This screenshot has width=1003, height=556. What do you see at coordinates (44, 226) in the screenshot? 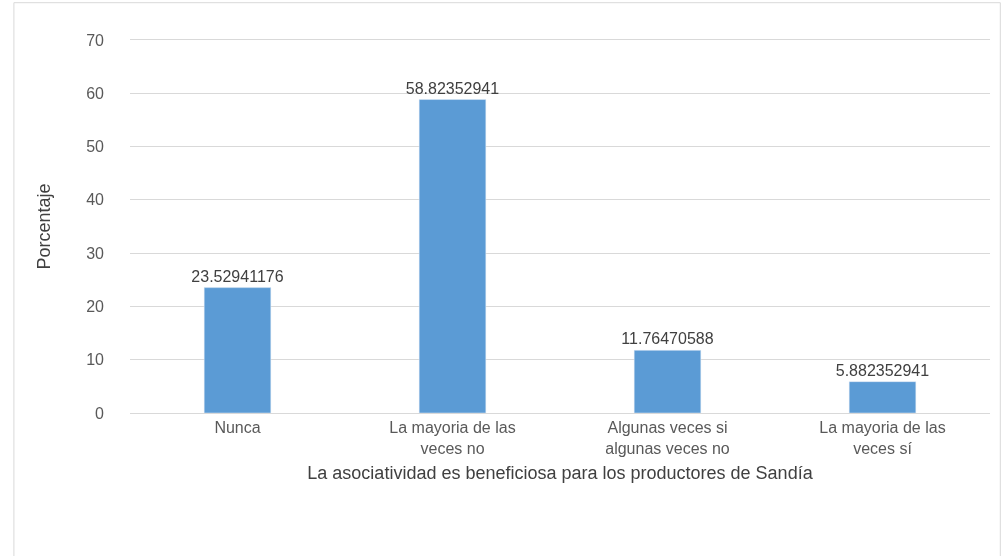
I see `y-axis-title: Porcentaje` at bounding box center [44, 226].